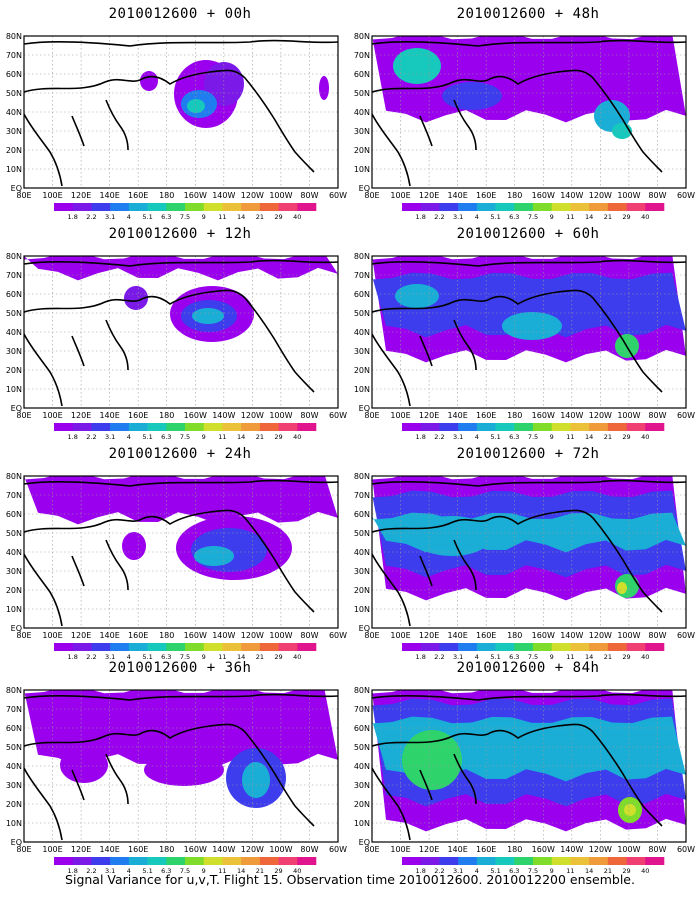  What do you see at coordinates (14, 590) in the screenshot?
I see `y-tick-label: 20N` at bounding box center [14, 590].